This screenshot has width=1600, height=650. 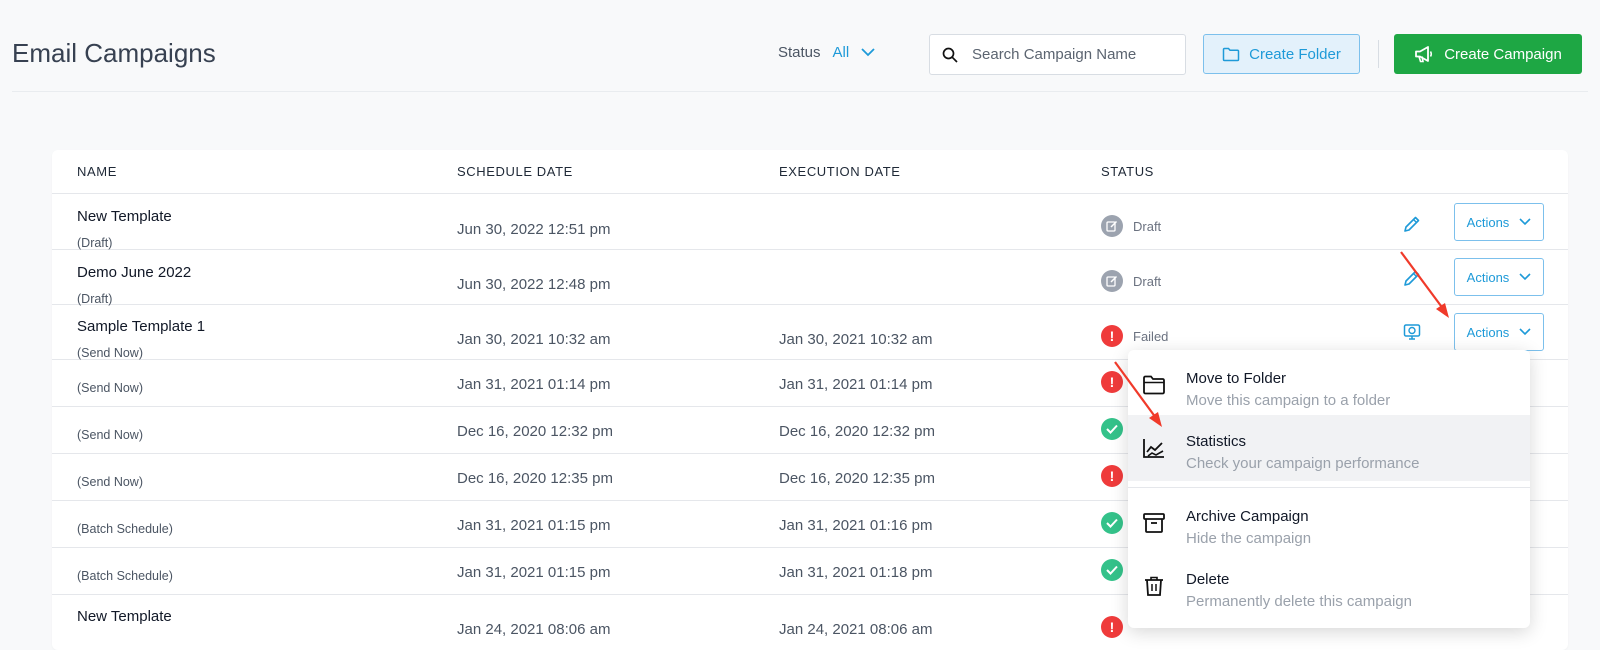 I want to click on header-divider, so click(x=1378, y=54).